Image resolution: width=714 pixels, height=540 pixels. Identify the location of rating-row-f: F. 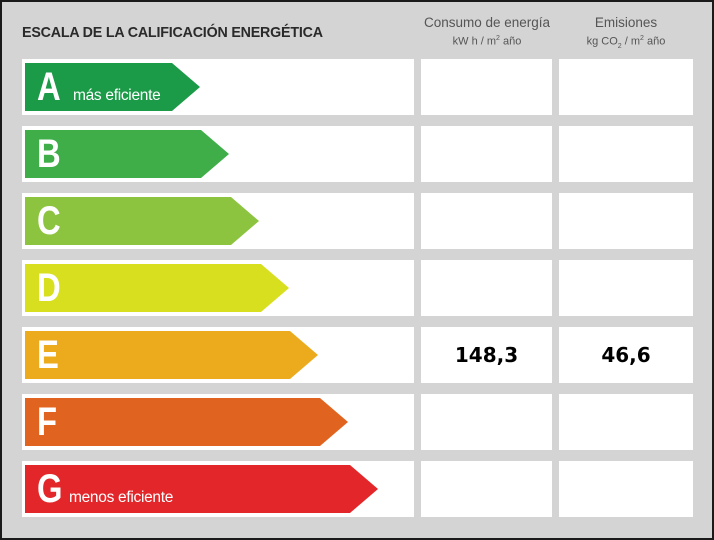
(357, 422).